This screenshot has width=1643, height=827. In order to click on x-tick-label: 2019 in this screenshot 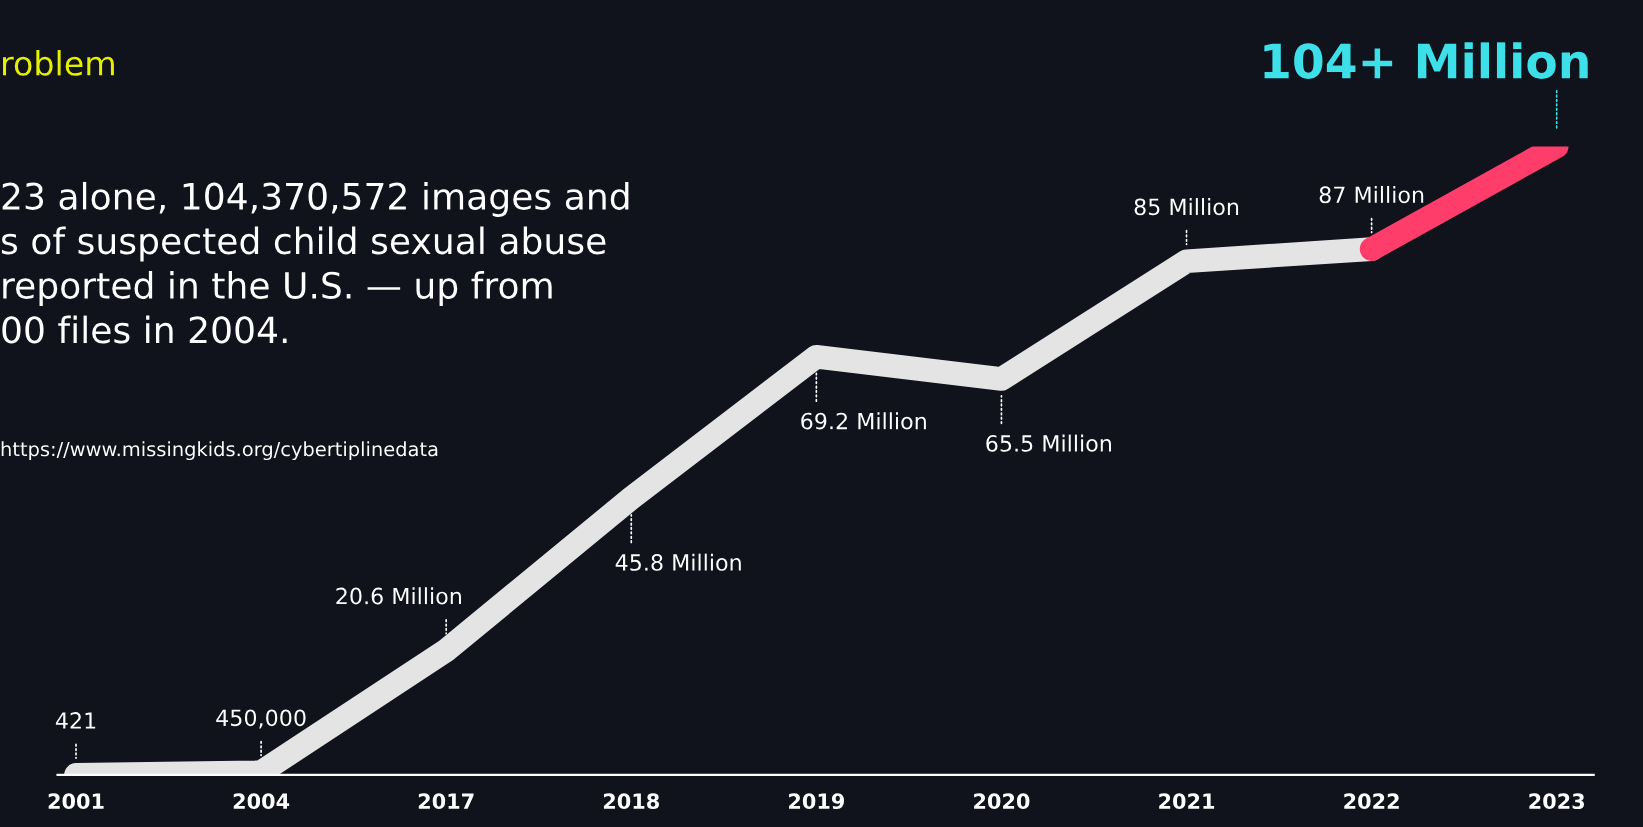, I will do `click(817, 801)`.